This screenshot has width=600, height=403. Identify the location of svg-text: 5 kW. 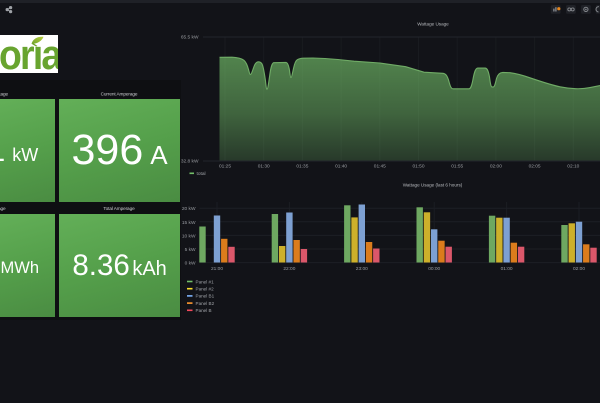
(190, 250).